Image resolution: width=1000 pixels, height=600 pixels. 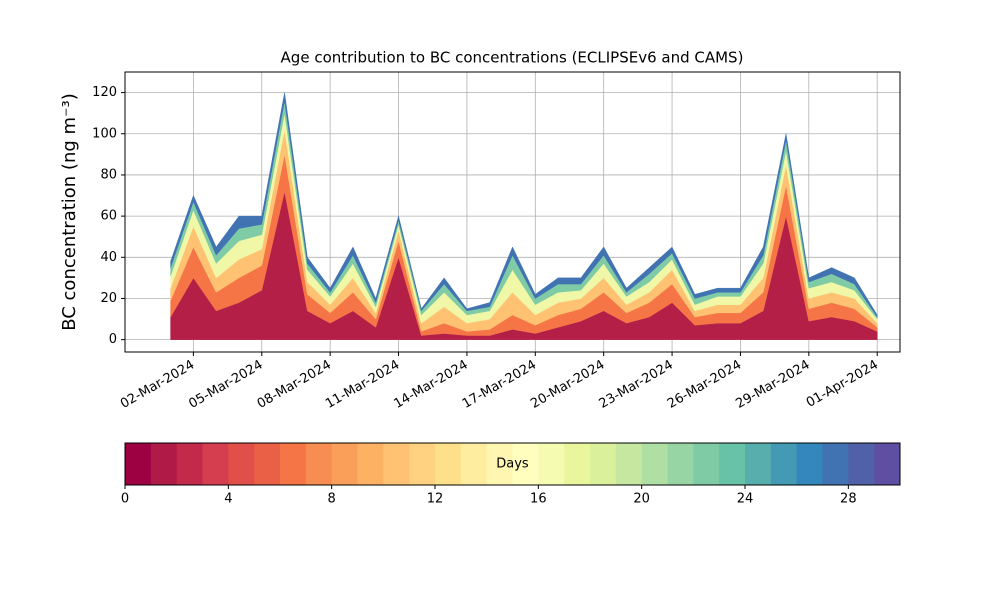 What do you see at coordinates (842, 384) in the screenshot?
I see `x-tick-label: 01-Apr-2024` at bounding box center [842, 384].